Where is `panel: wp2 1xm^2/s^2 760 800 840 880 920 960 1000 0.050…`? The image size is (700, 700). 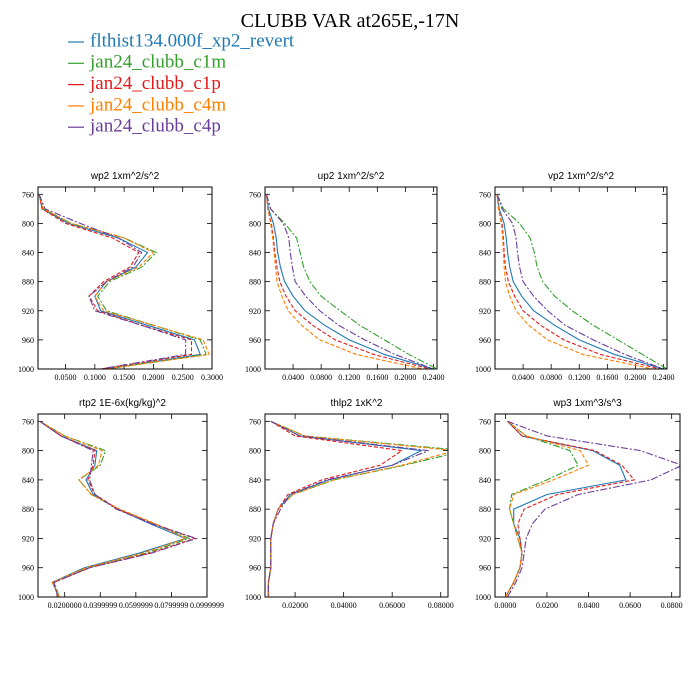 panel: wp2 1xm^2/s^2 760 800 840 880 920 960 1000 0.050… is located at coordinates (120, 276).